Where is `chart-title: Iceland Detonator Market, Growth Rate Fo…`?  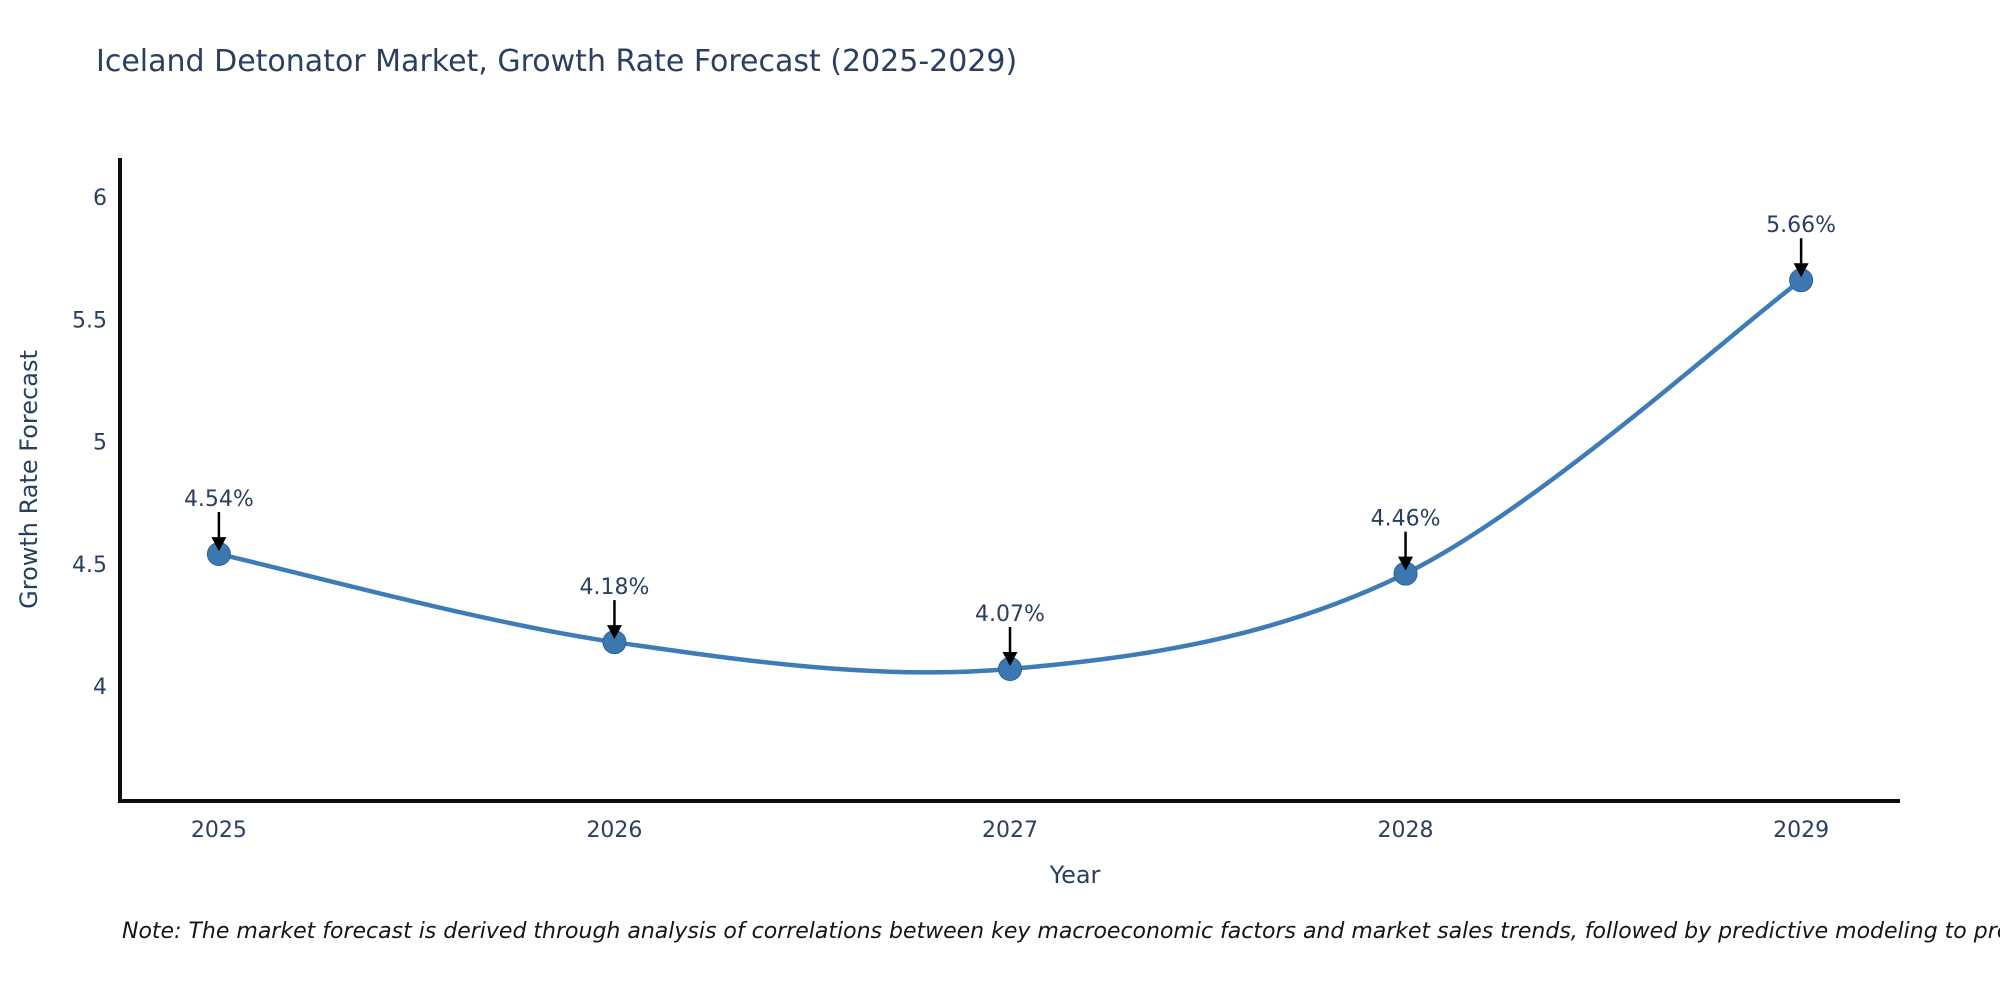
chart-title: Iceland Detonator Market, Growth Rate Fo… is located at coordinates (557, 61).